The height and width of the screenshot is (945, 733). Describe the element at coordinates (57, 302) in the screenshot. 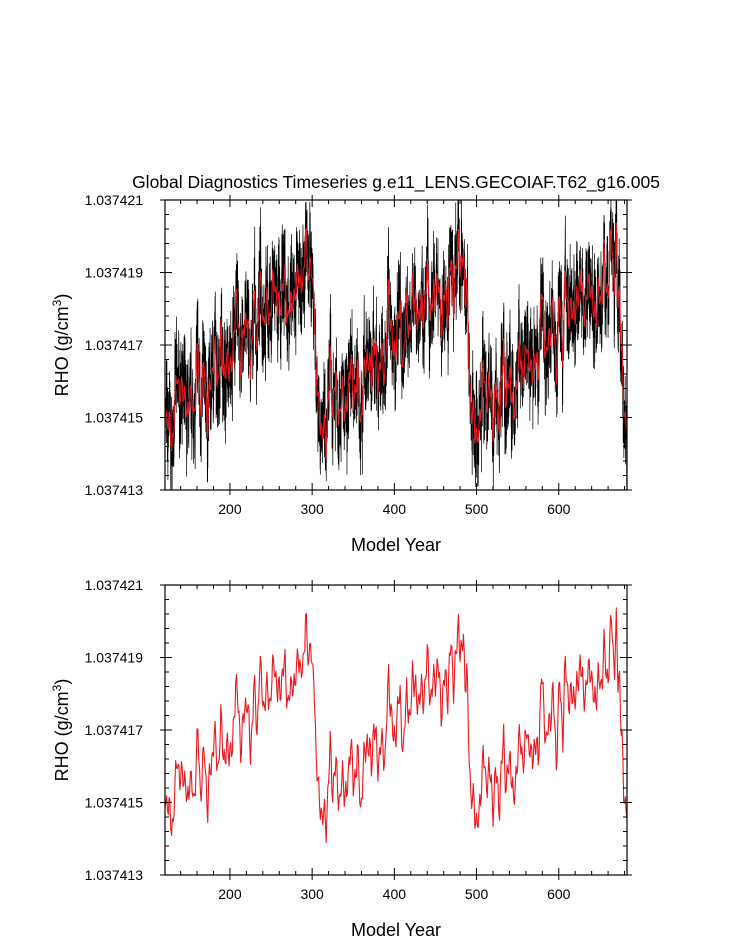

I see `top-y-axis-label-sup: 3` at that location.